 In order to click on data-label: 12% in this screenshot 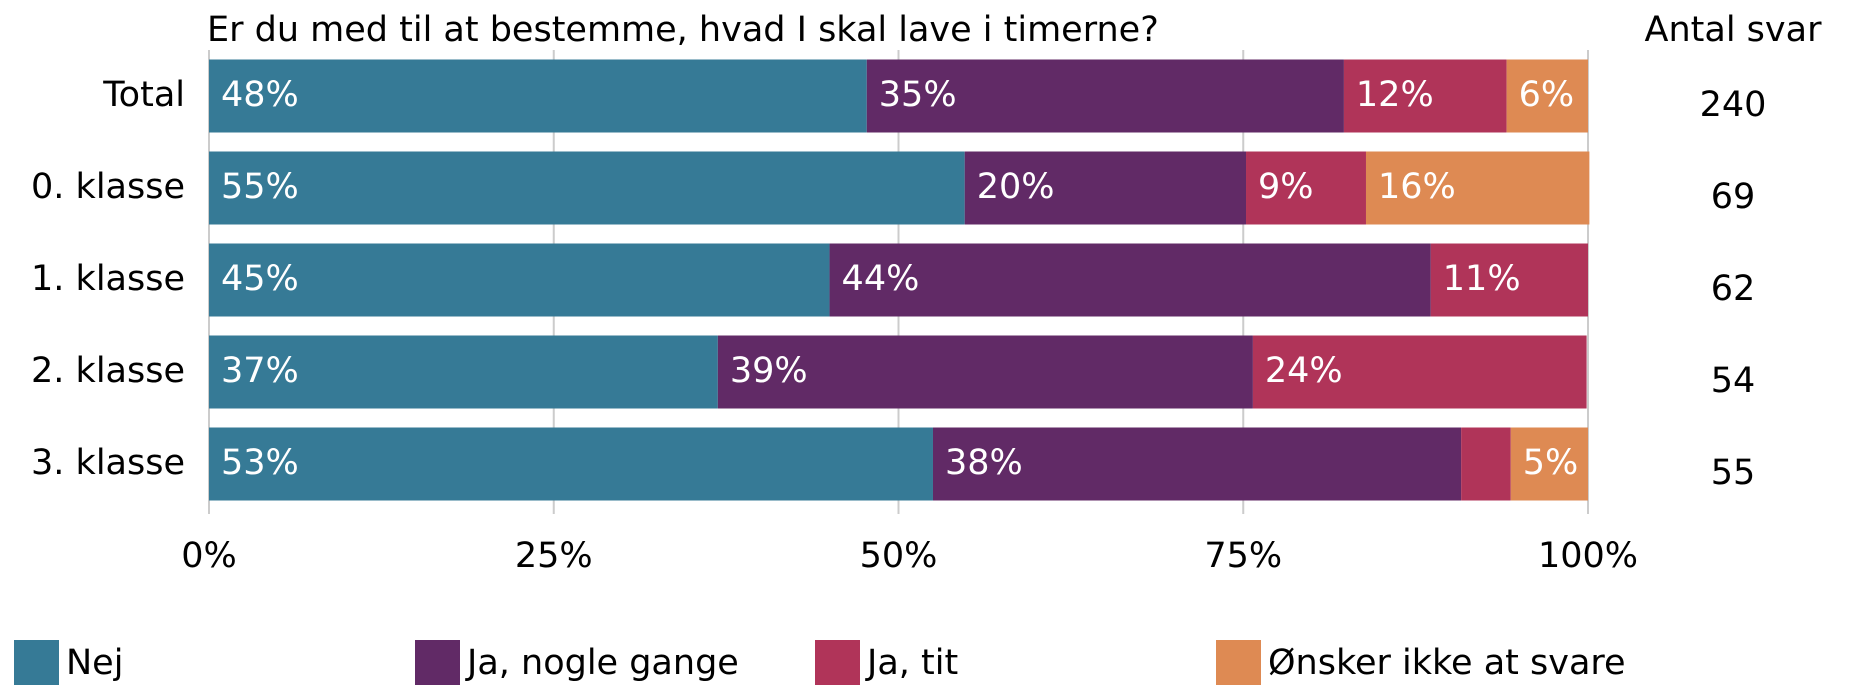, I will do `click(1395, 95)`.